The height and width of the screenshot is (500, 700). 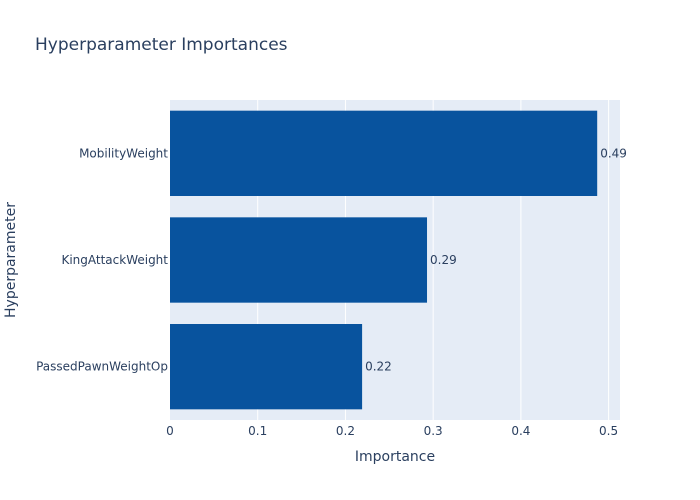 What do you see at coordinates (443, 260) in the screenshot?
I see `bar-value-label: 0.29` at bounding box center [443, 260].